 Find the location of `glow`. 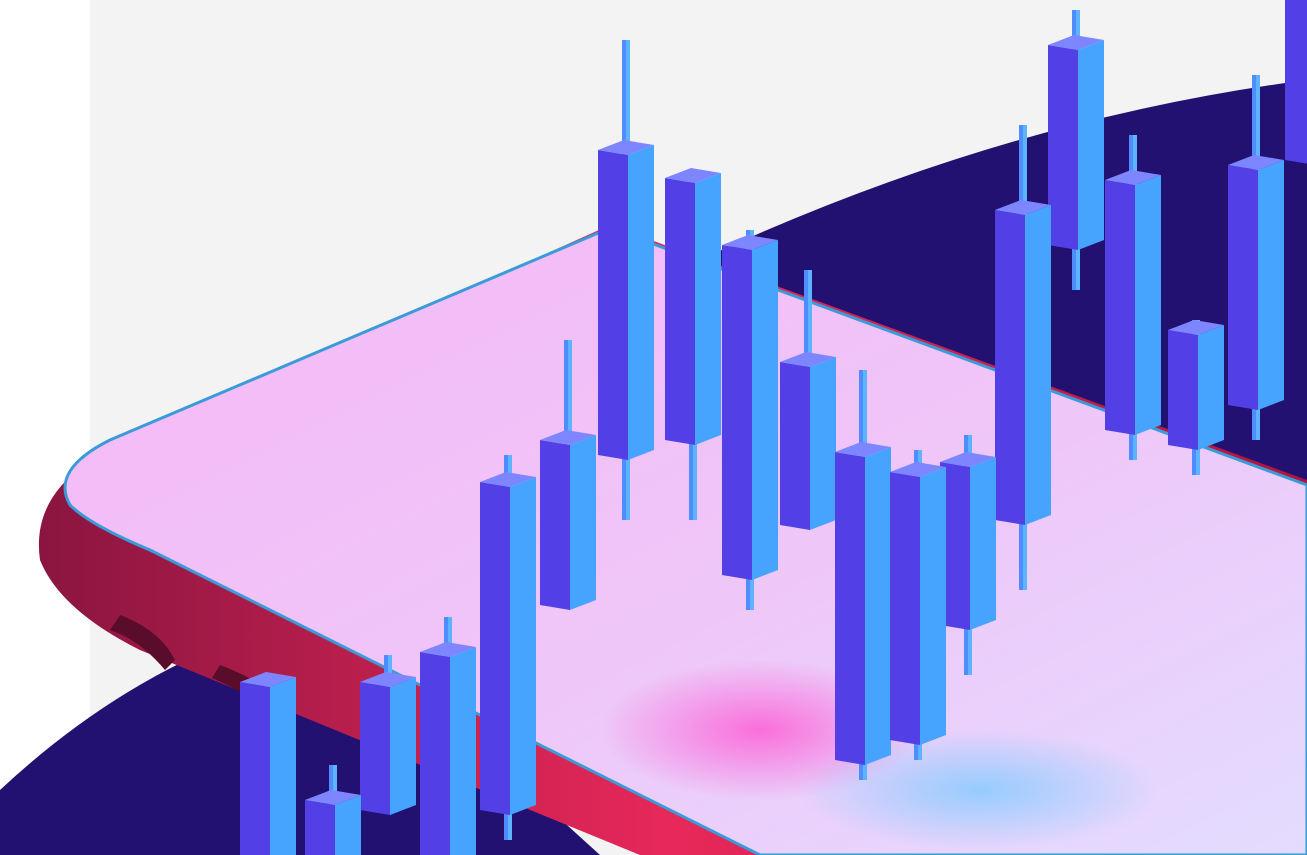

glow is located at coordinates (980, 790).